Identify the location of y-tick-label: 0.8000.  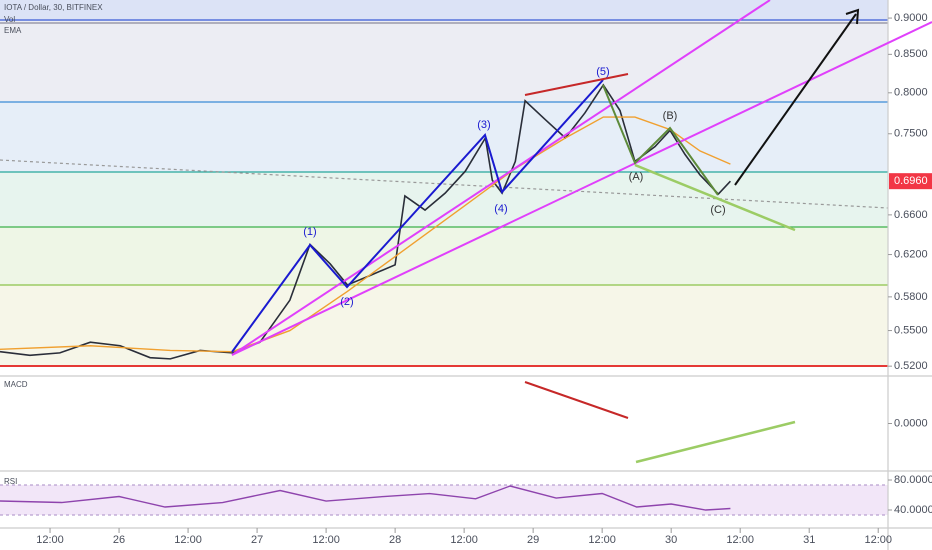
(911, 93).